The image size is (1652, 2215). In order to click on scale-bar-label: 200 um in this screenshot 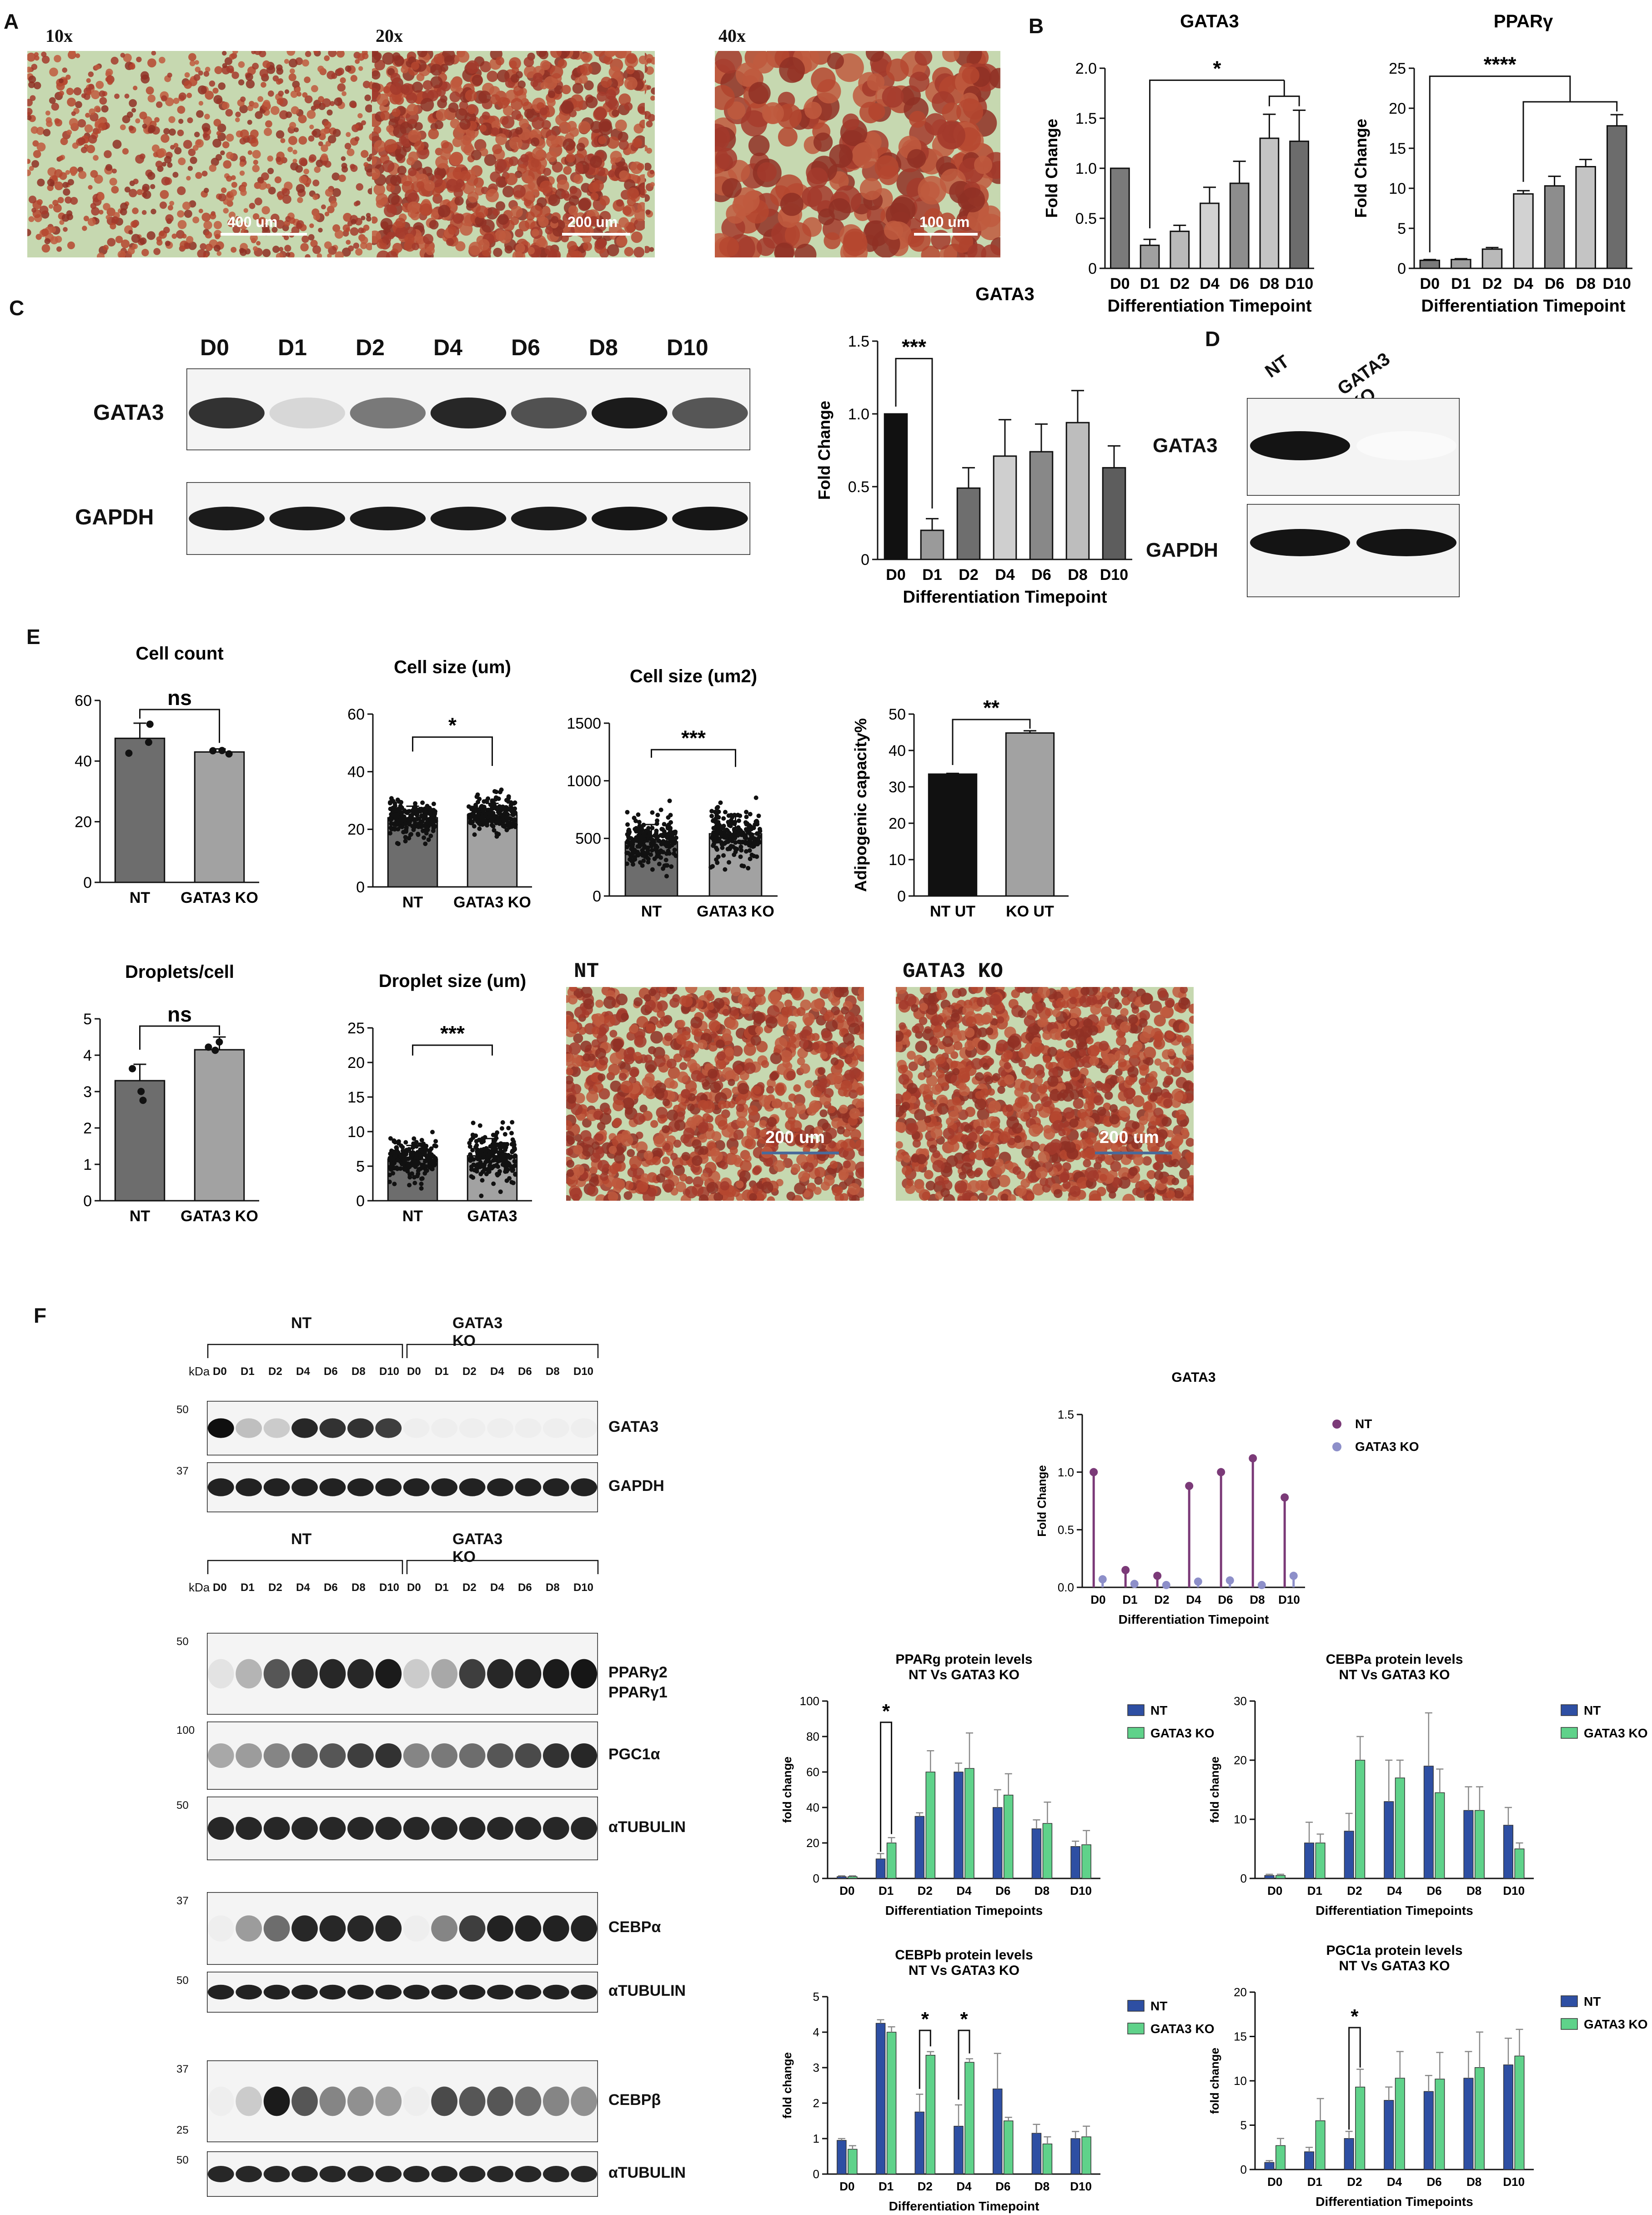, I will do `click(795, 1138)`.